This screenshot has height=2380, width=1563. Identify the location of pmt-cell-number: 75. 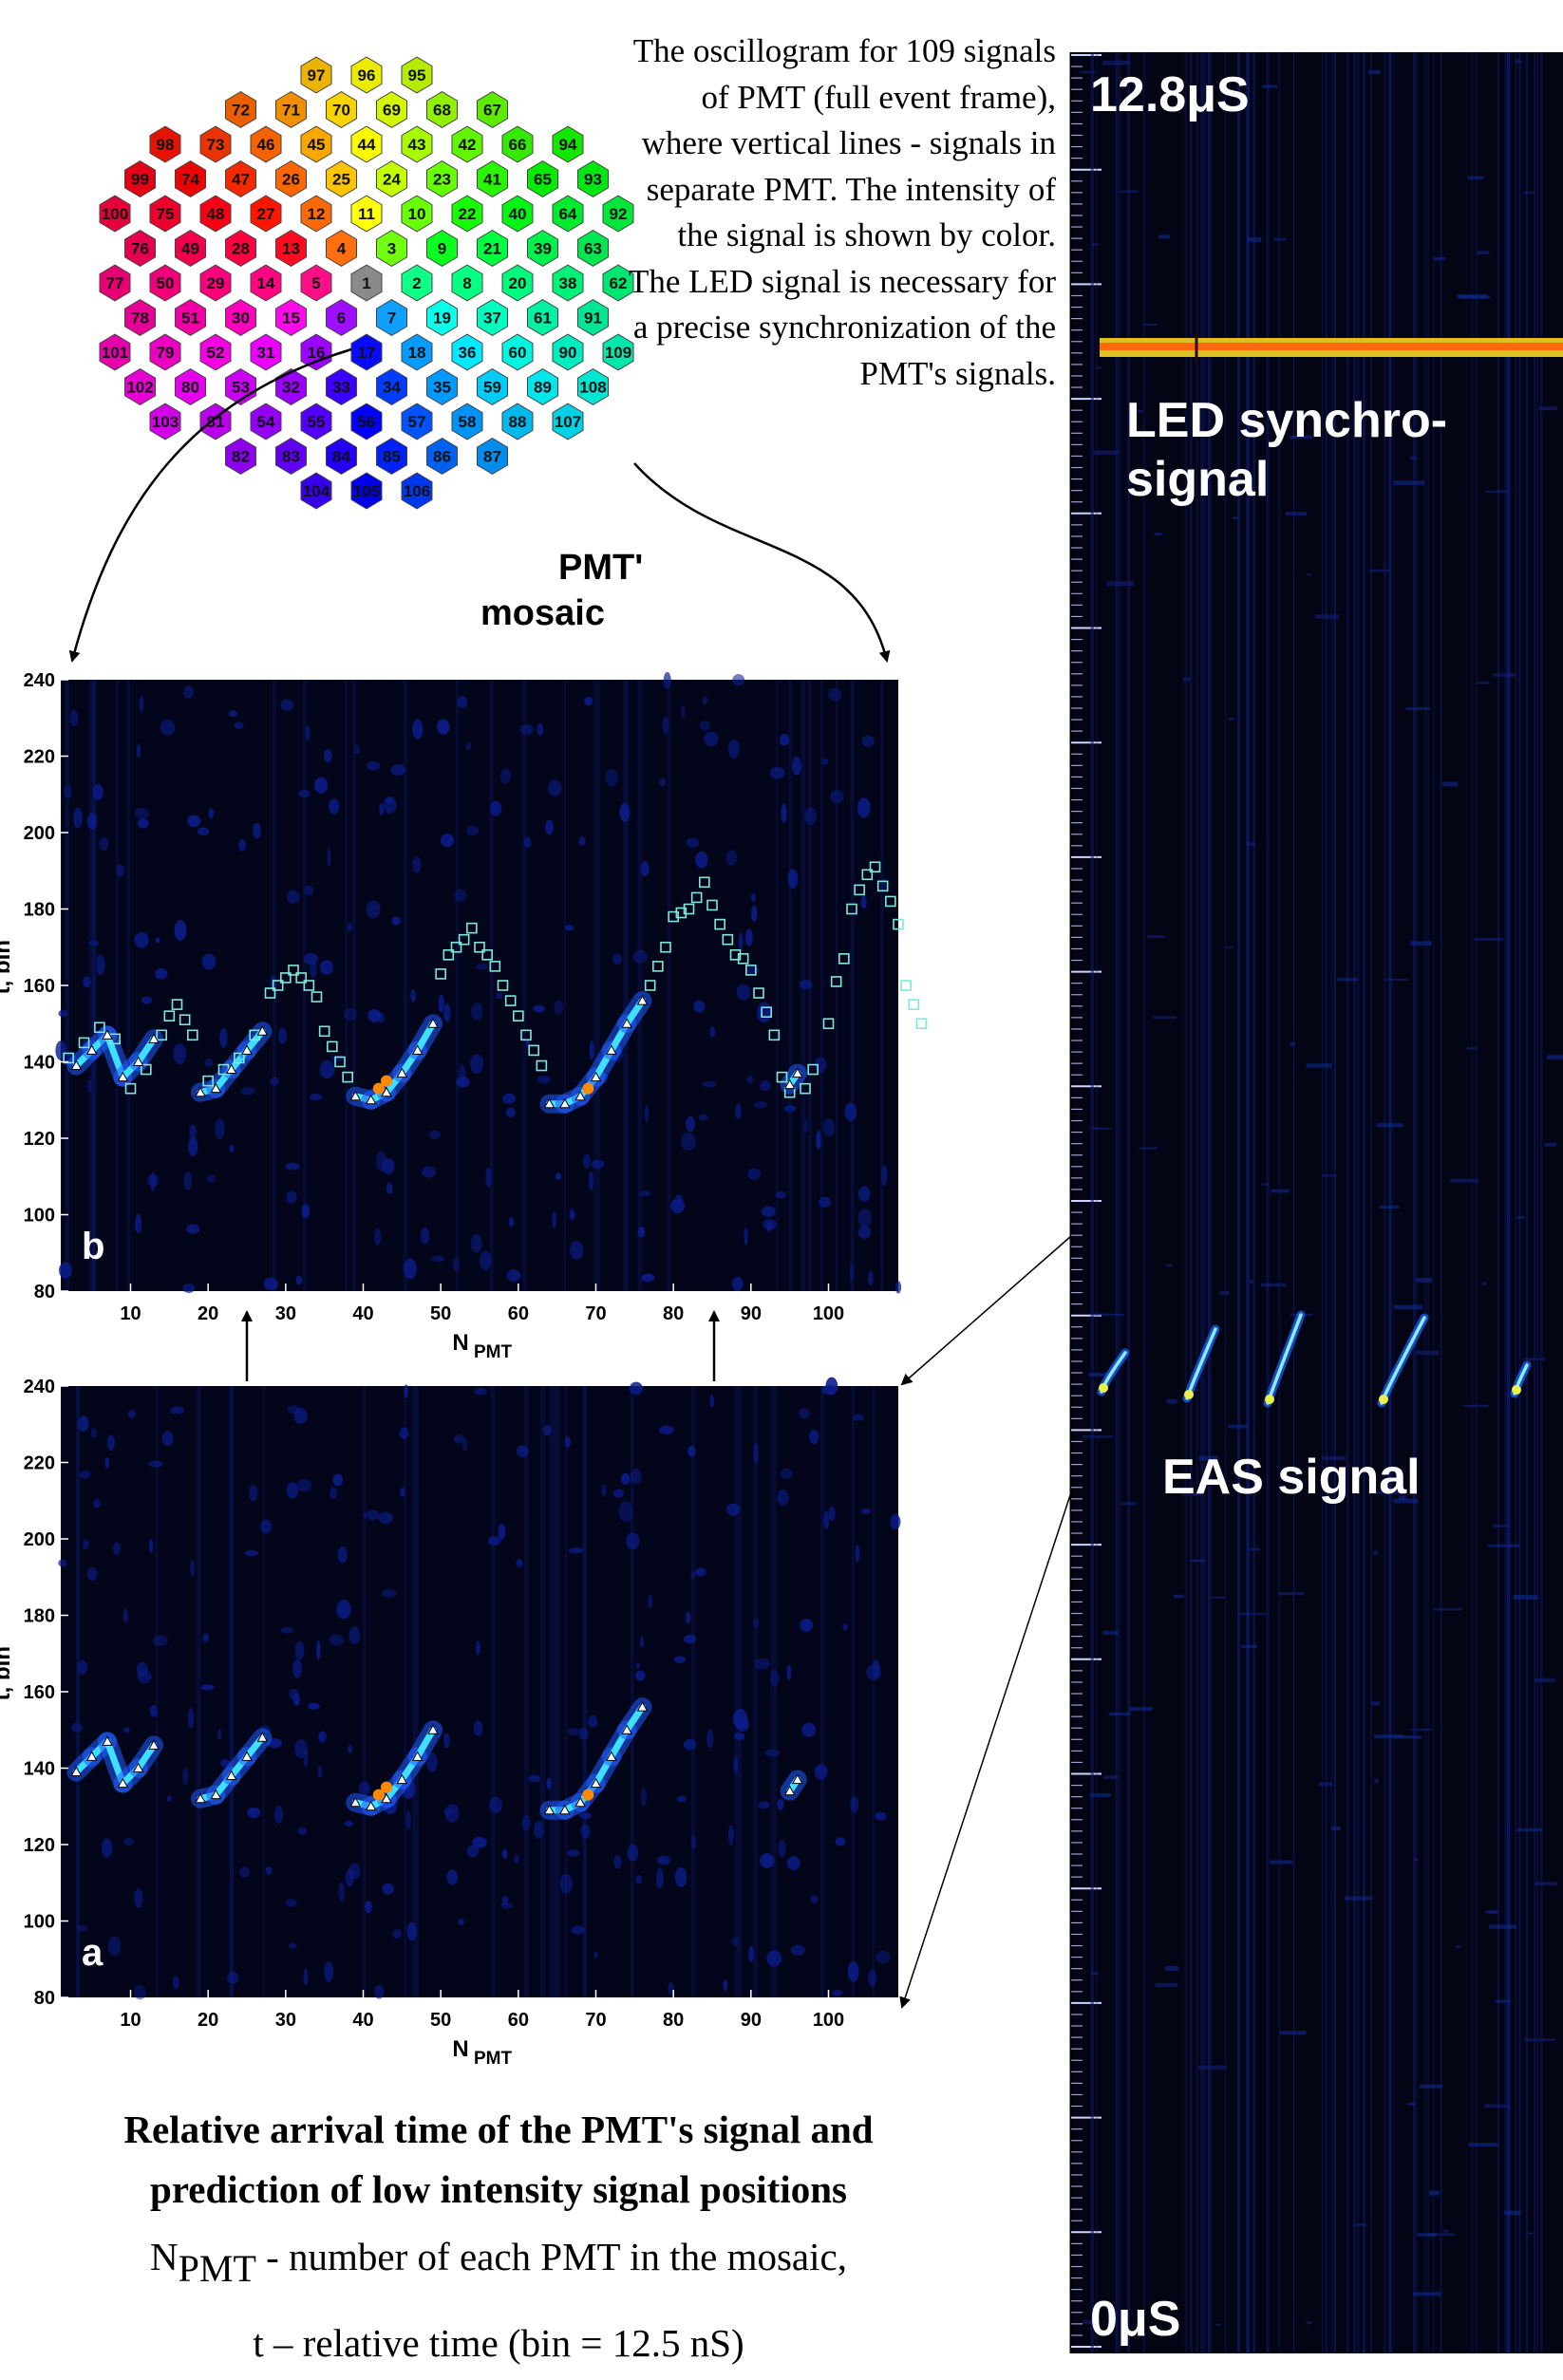
(166, 214).